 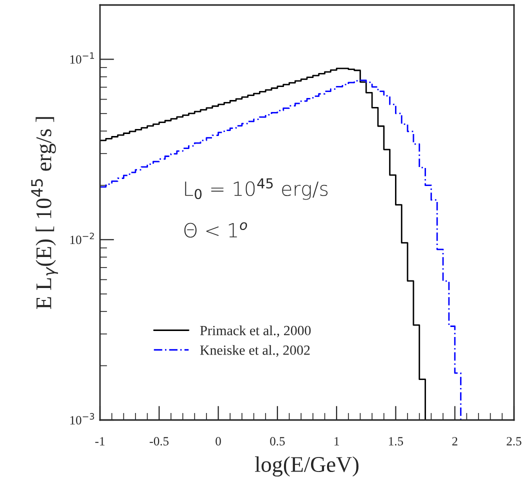 I want to click on x-tick-label: 2, so click(x=455, y=441).